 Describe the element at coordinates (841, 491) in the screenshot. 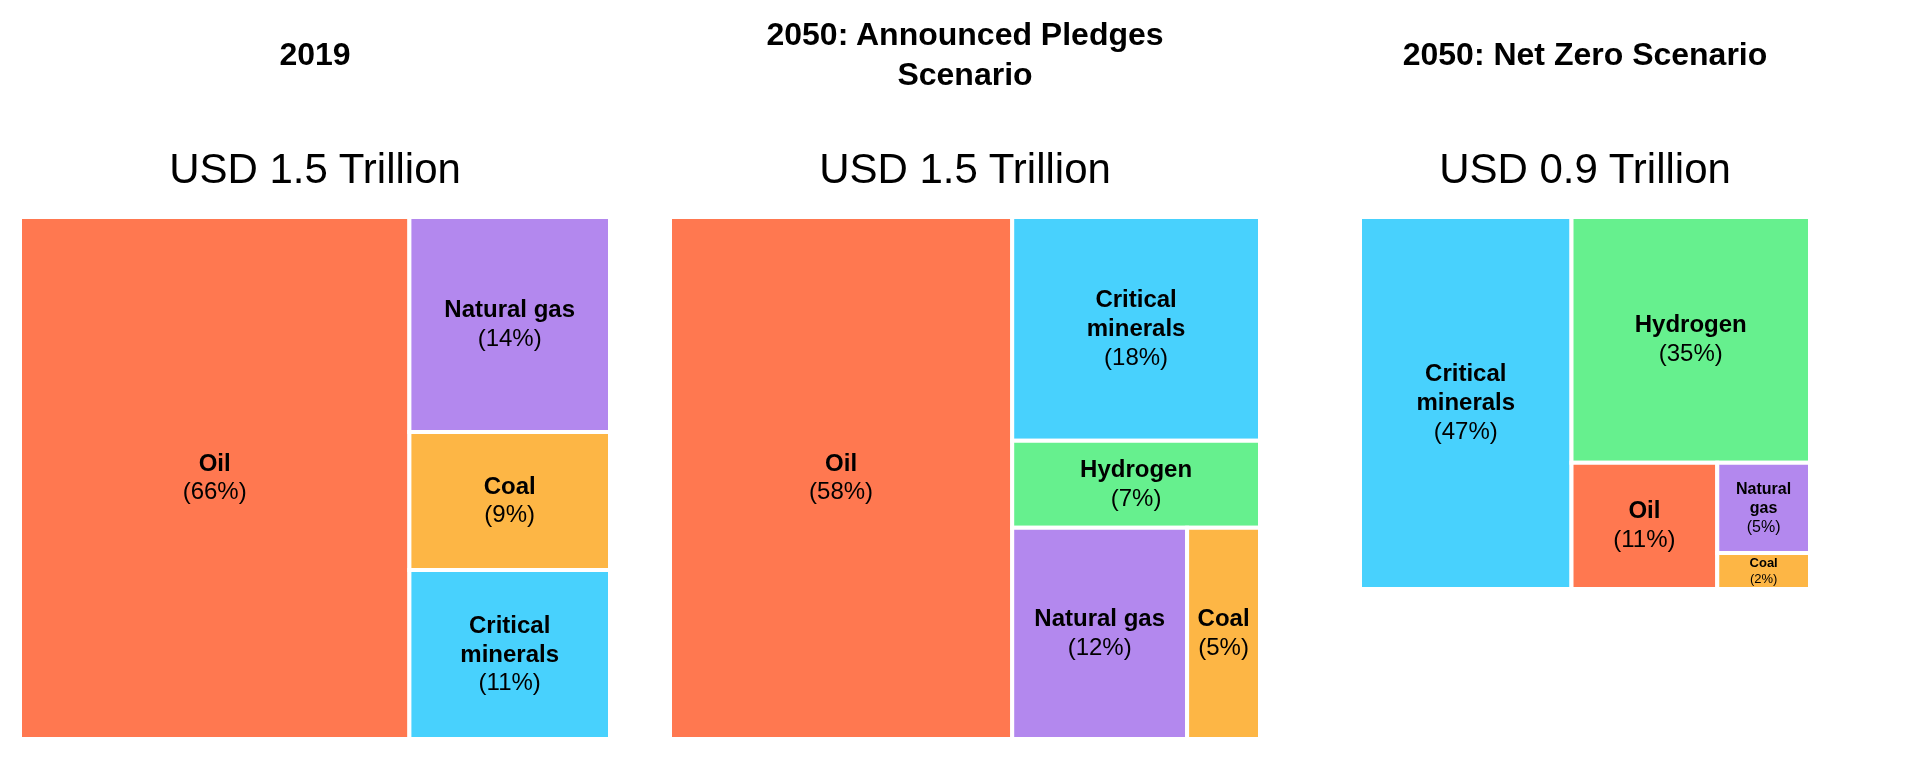

I see `data-label: (58%)` at that location.